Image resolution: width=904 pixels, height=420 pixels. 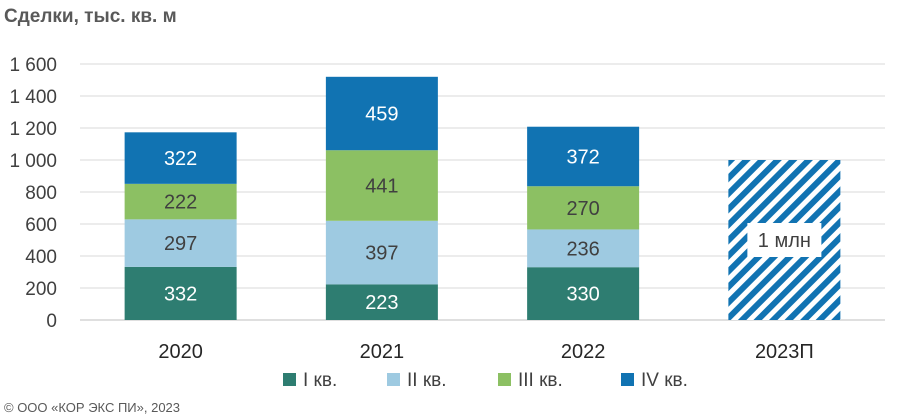 What do you see at coordinates (33, 129) in the screenshot?
I see `y-tick-label: 1 200` at bounding box center [33, 129].